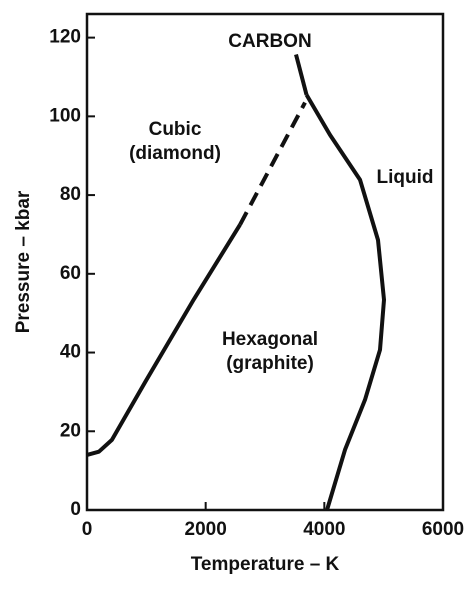 The height and width of the screenshot is (596, 474). Describe the element at coordinates (265, 564) in the screenshot. I see `x-axis-label: Temperature – K` at that location.